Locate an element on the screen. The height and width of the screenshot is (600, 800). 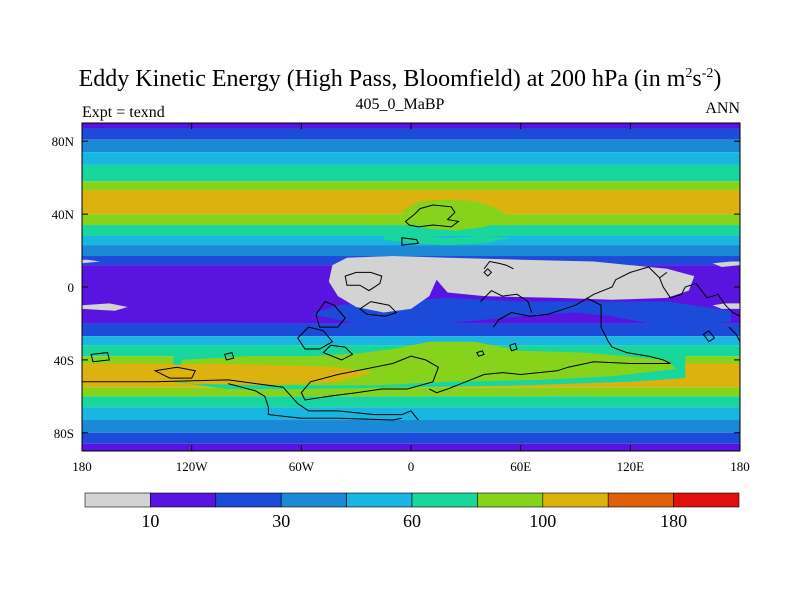
lon-tick-label-1: 120W is located at coordinates (192, 466).